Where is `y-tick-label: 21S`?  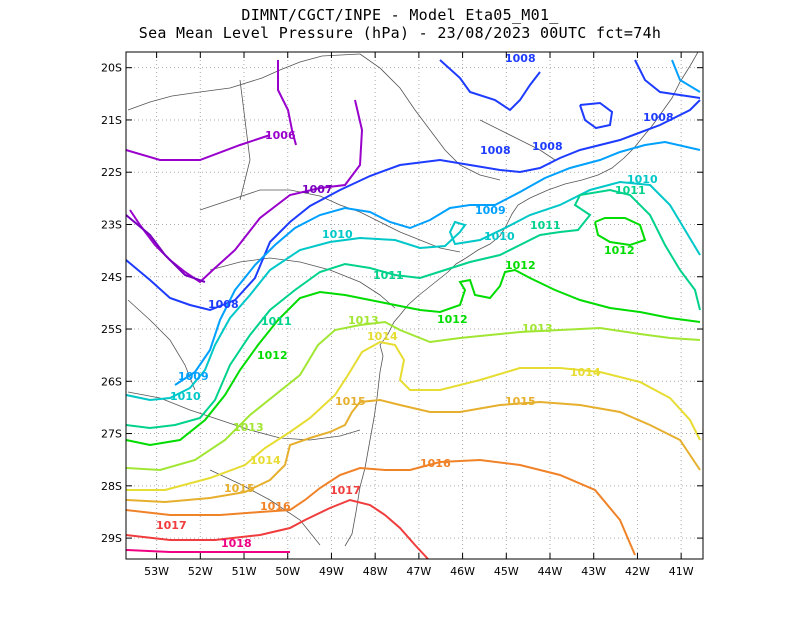 y-tick-label: 21S is located at coordinates (111, 120).